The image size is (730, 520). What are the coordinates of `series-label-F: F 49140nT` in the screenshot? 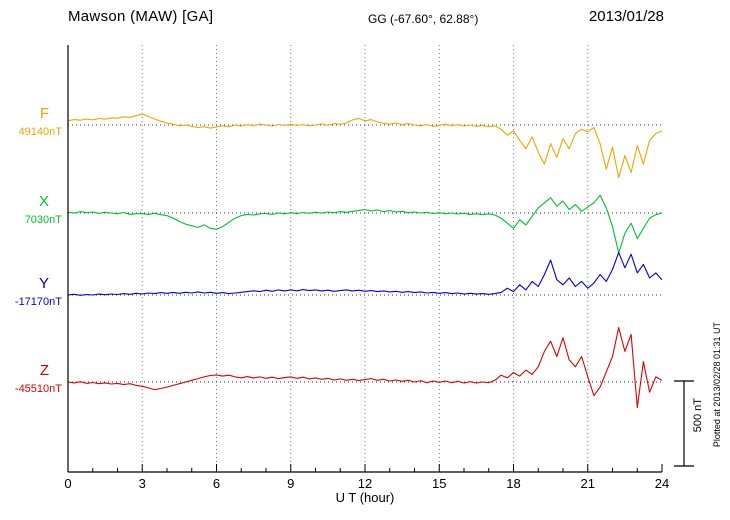 It's located at (32, 122).